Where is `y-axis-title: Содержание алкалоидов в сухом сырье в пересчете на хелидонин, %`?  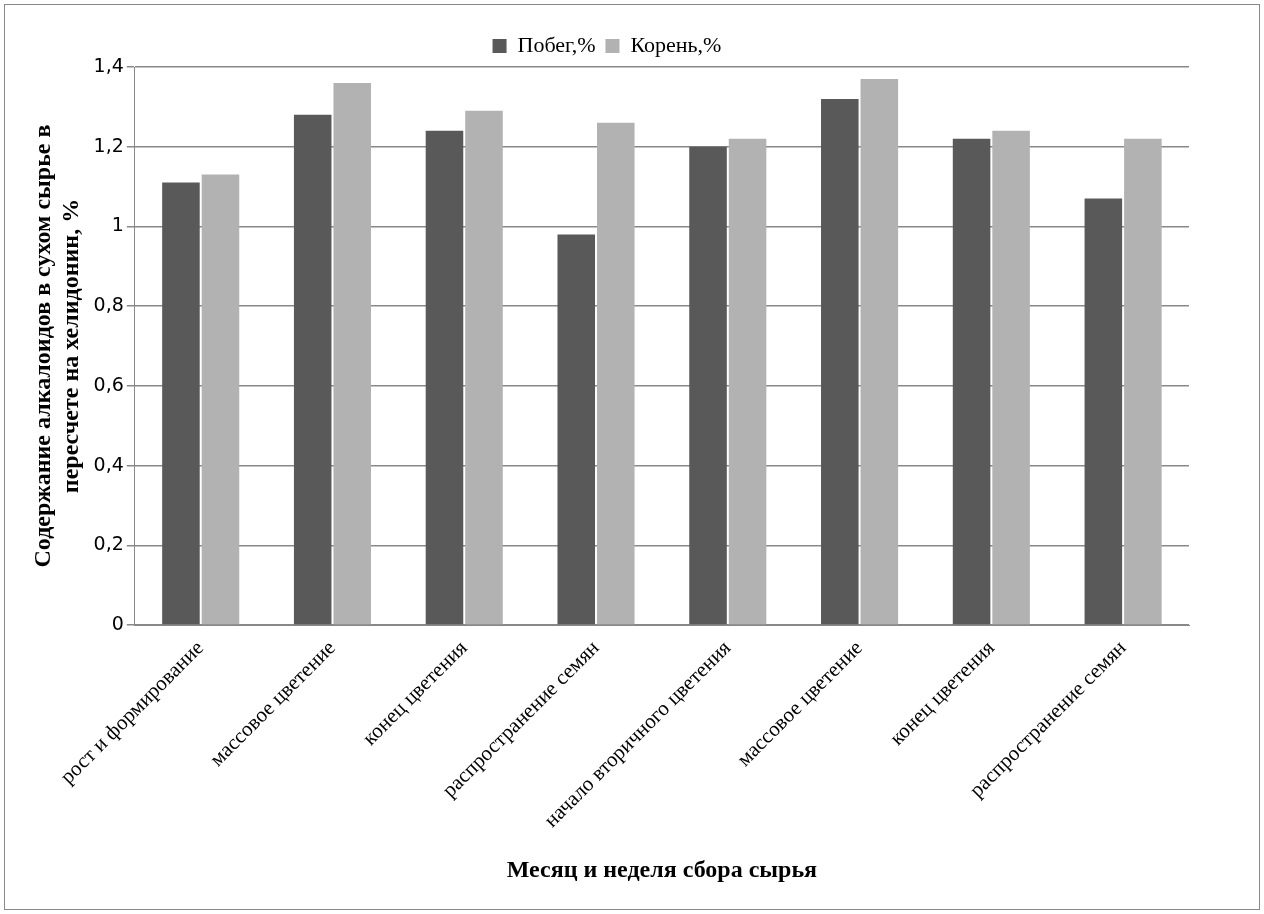 y-axis-title: Содержание алкалоидов в сухом сырье в пересчете на хелидонин, % is located at coordinates (56, 346).